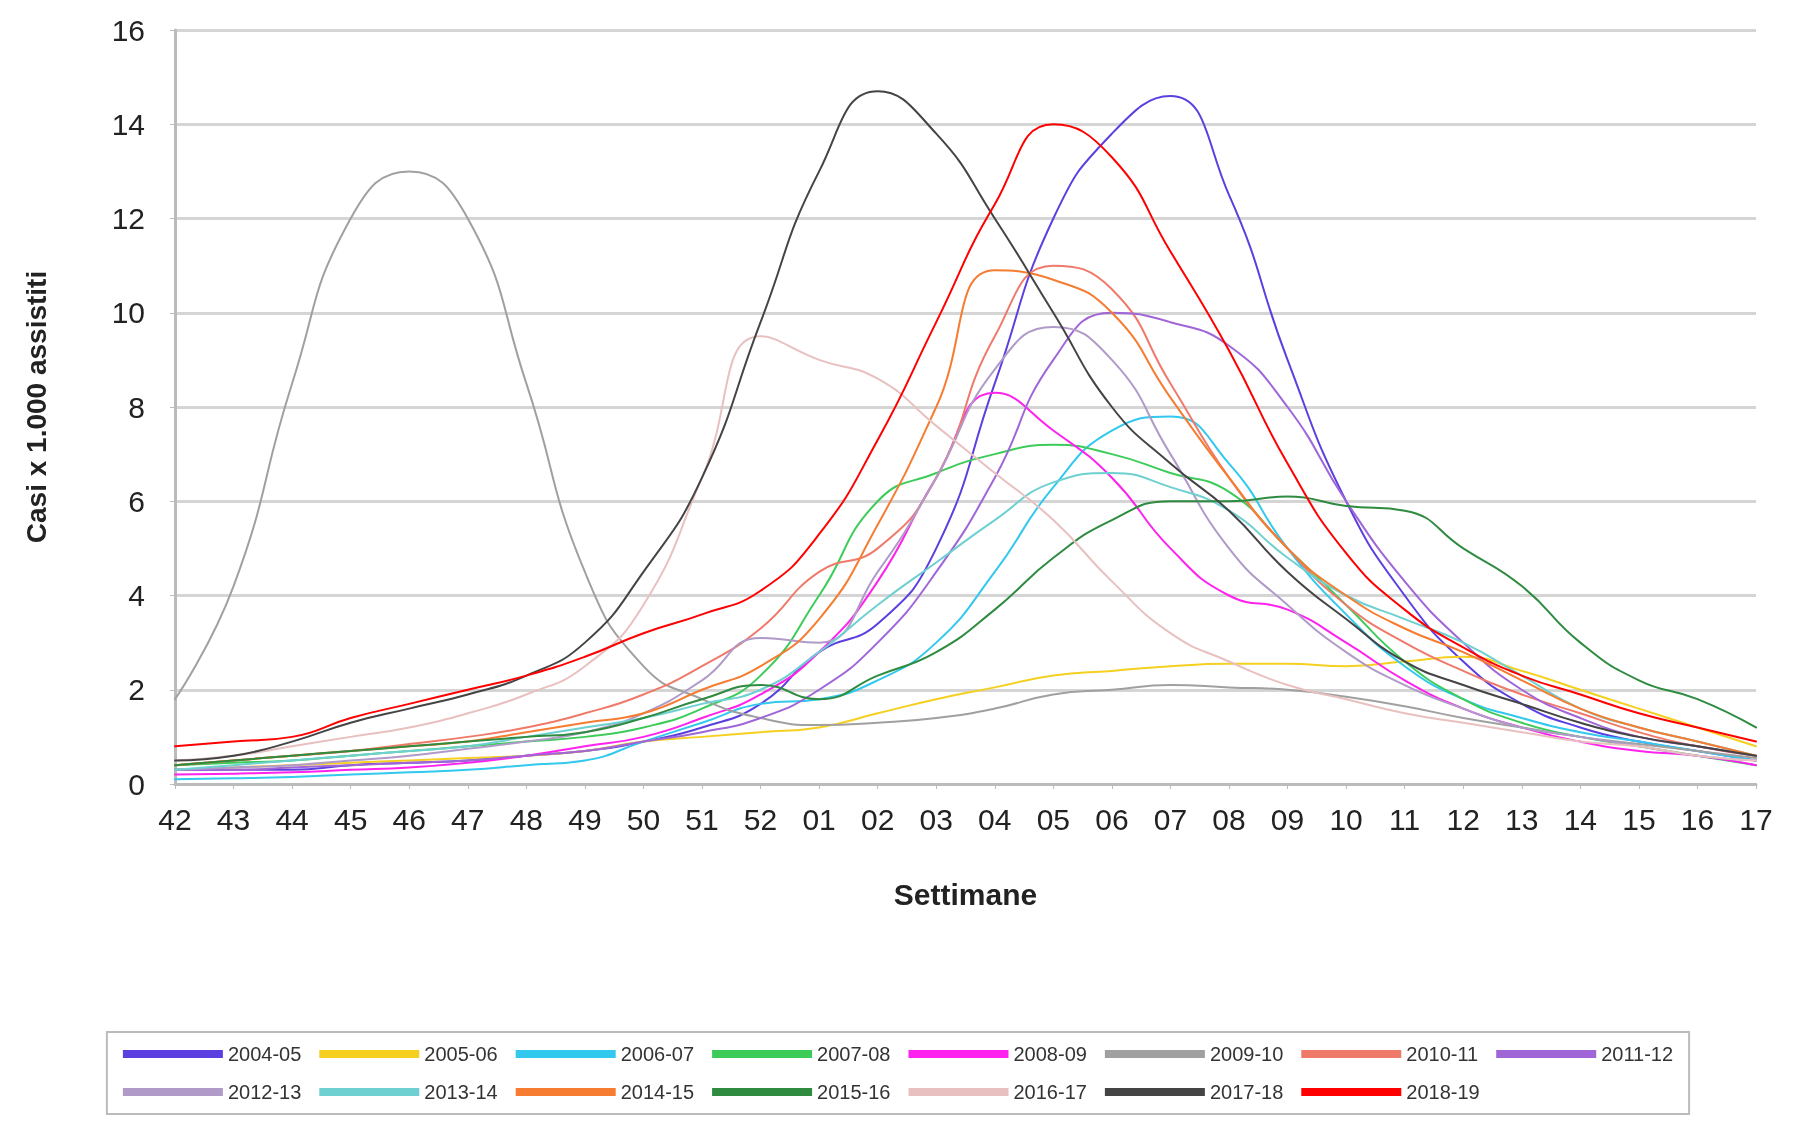 This screenshot has height=1124, width=1796. I want to click on x-tick-label: 06, so click(1112, 819).